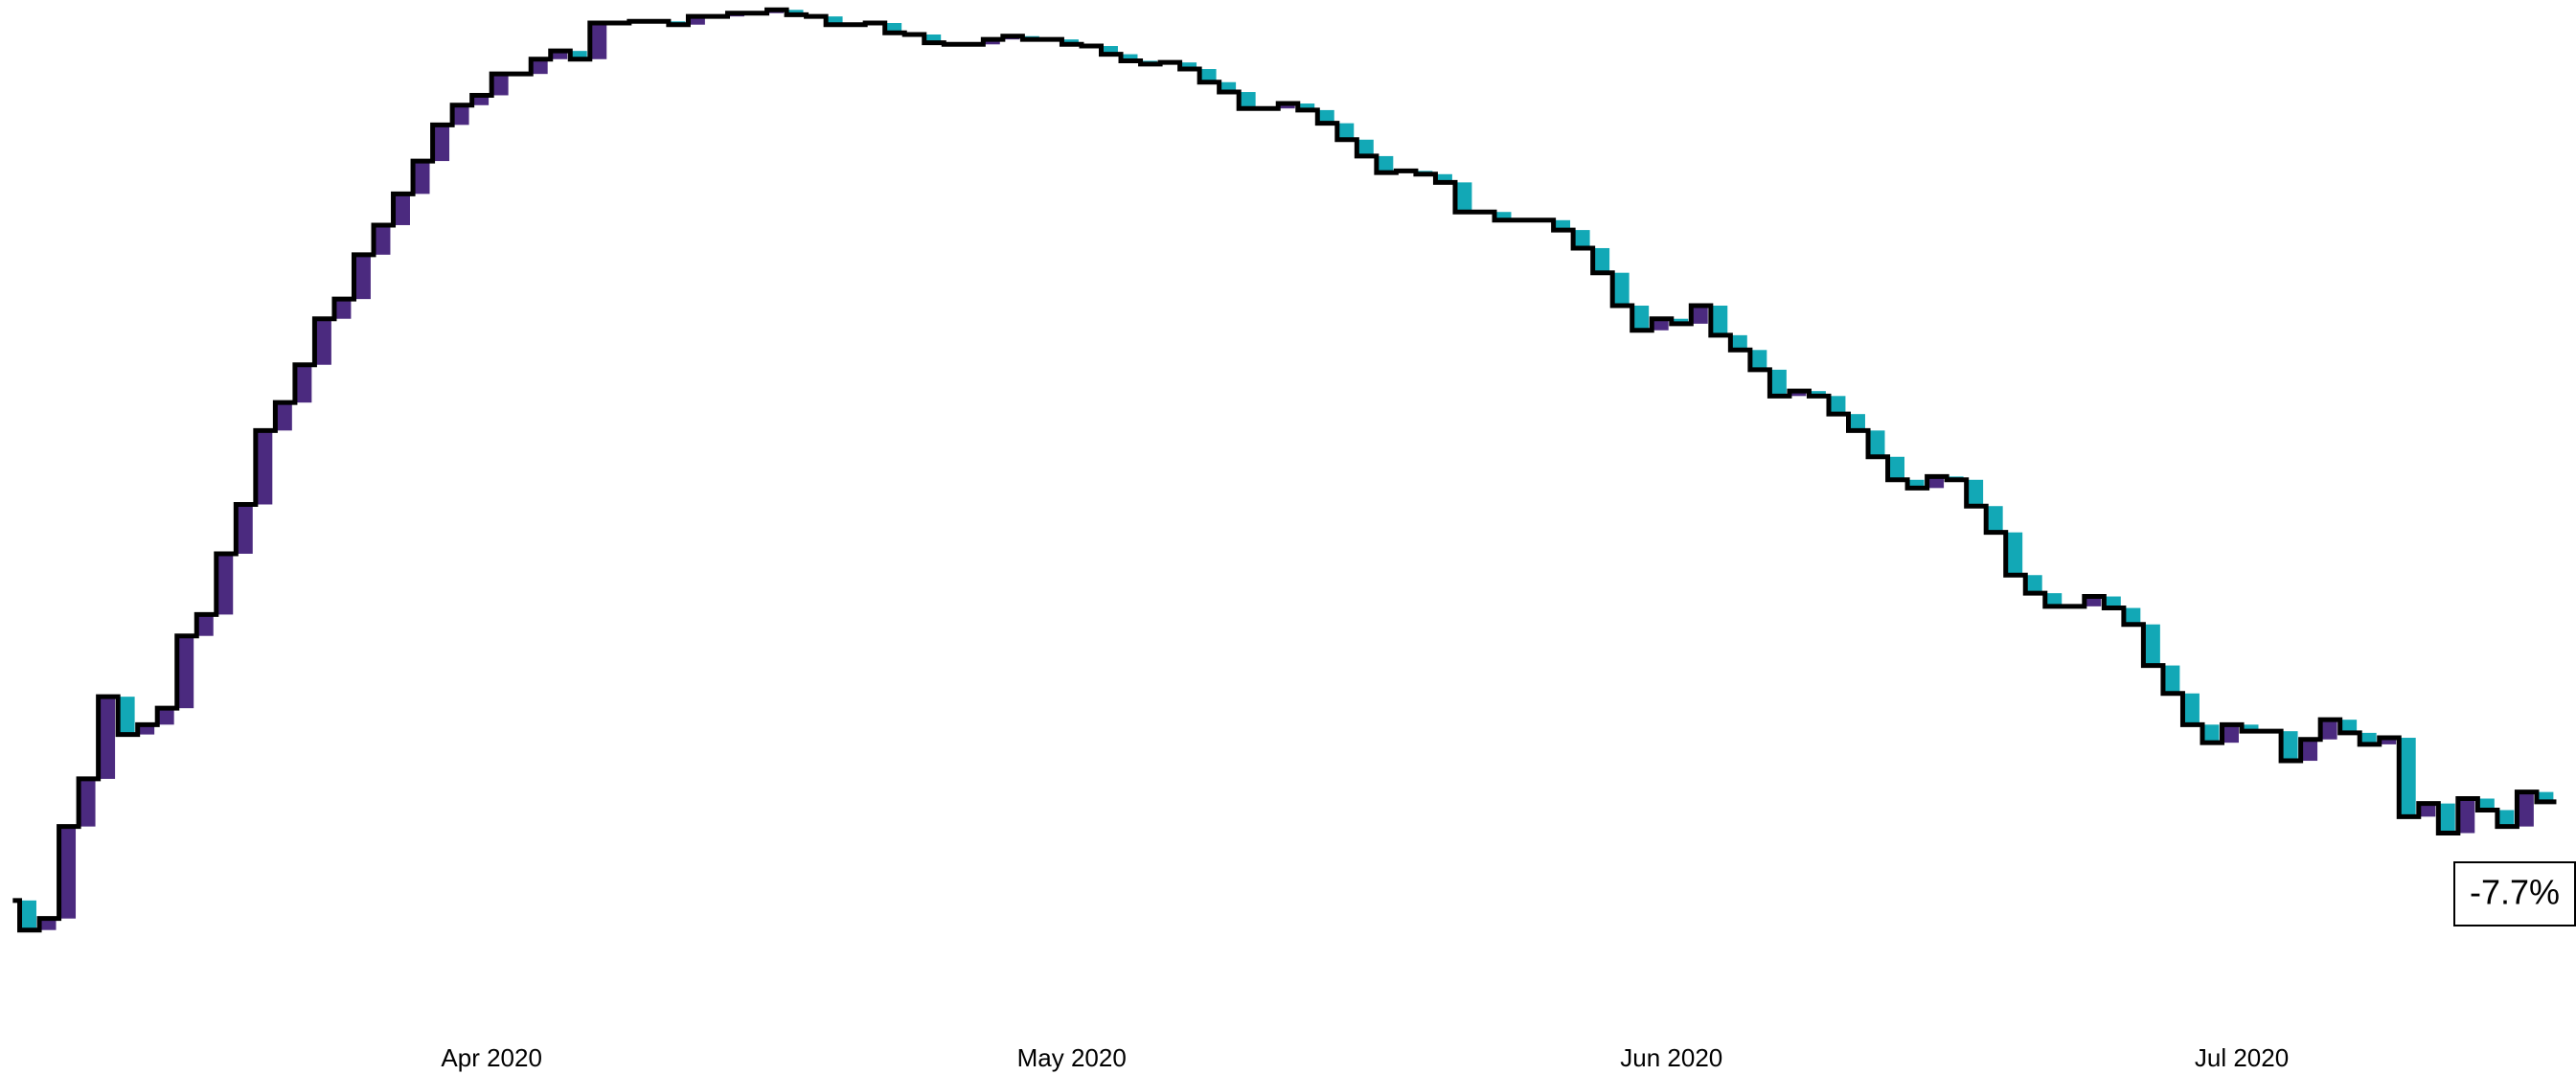  Describe the element at coordinates (2242, 1057) in the screenshot. I see `x-tick-label: Jul 2020` at that location.